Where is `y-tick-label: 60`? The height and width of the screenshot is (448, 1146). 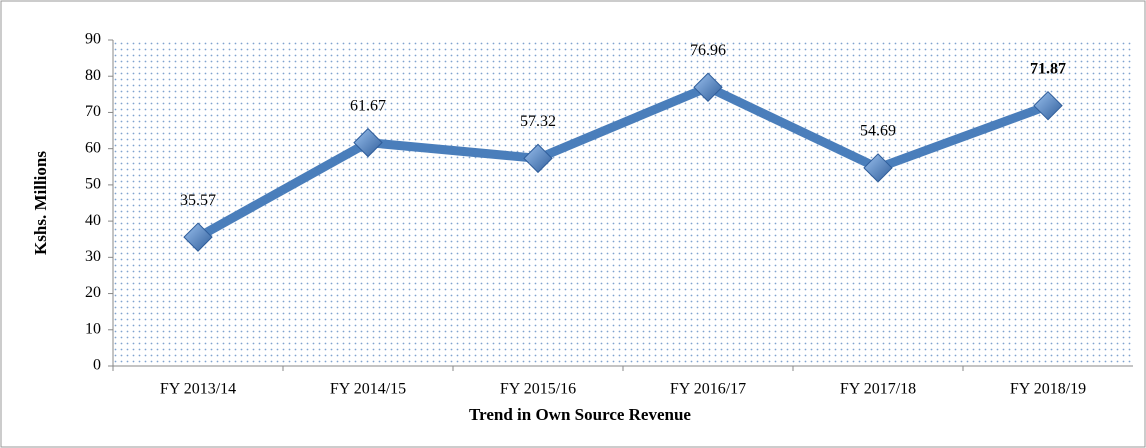
y-tick-label: 60 is located at coordinates (93, 147).